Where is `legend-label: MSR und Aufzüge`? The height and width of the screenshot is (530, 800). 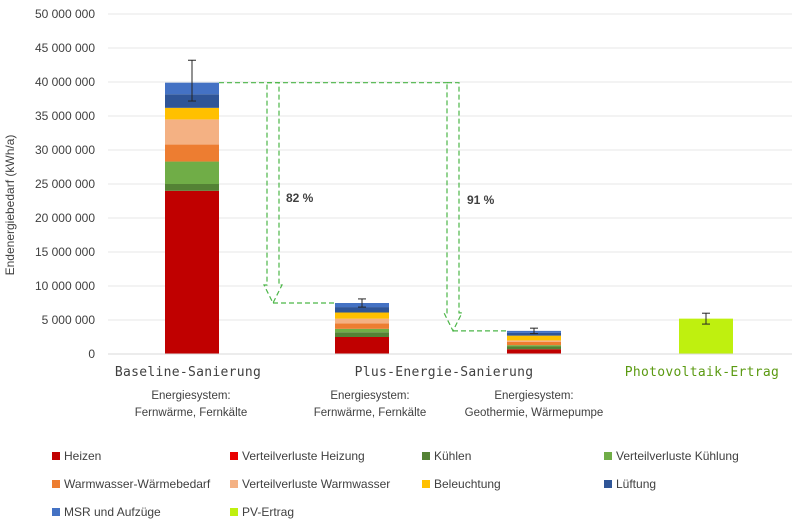 legend-label: MSR und Aufzüge is located at coordinates (112, 512).